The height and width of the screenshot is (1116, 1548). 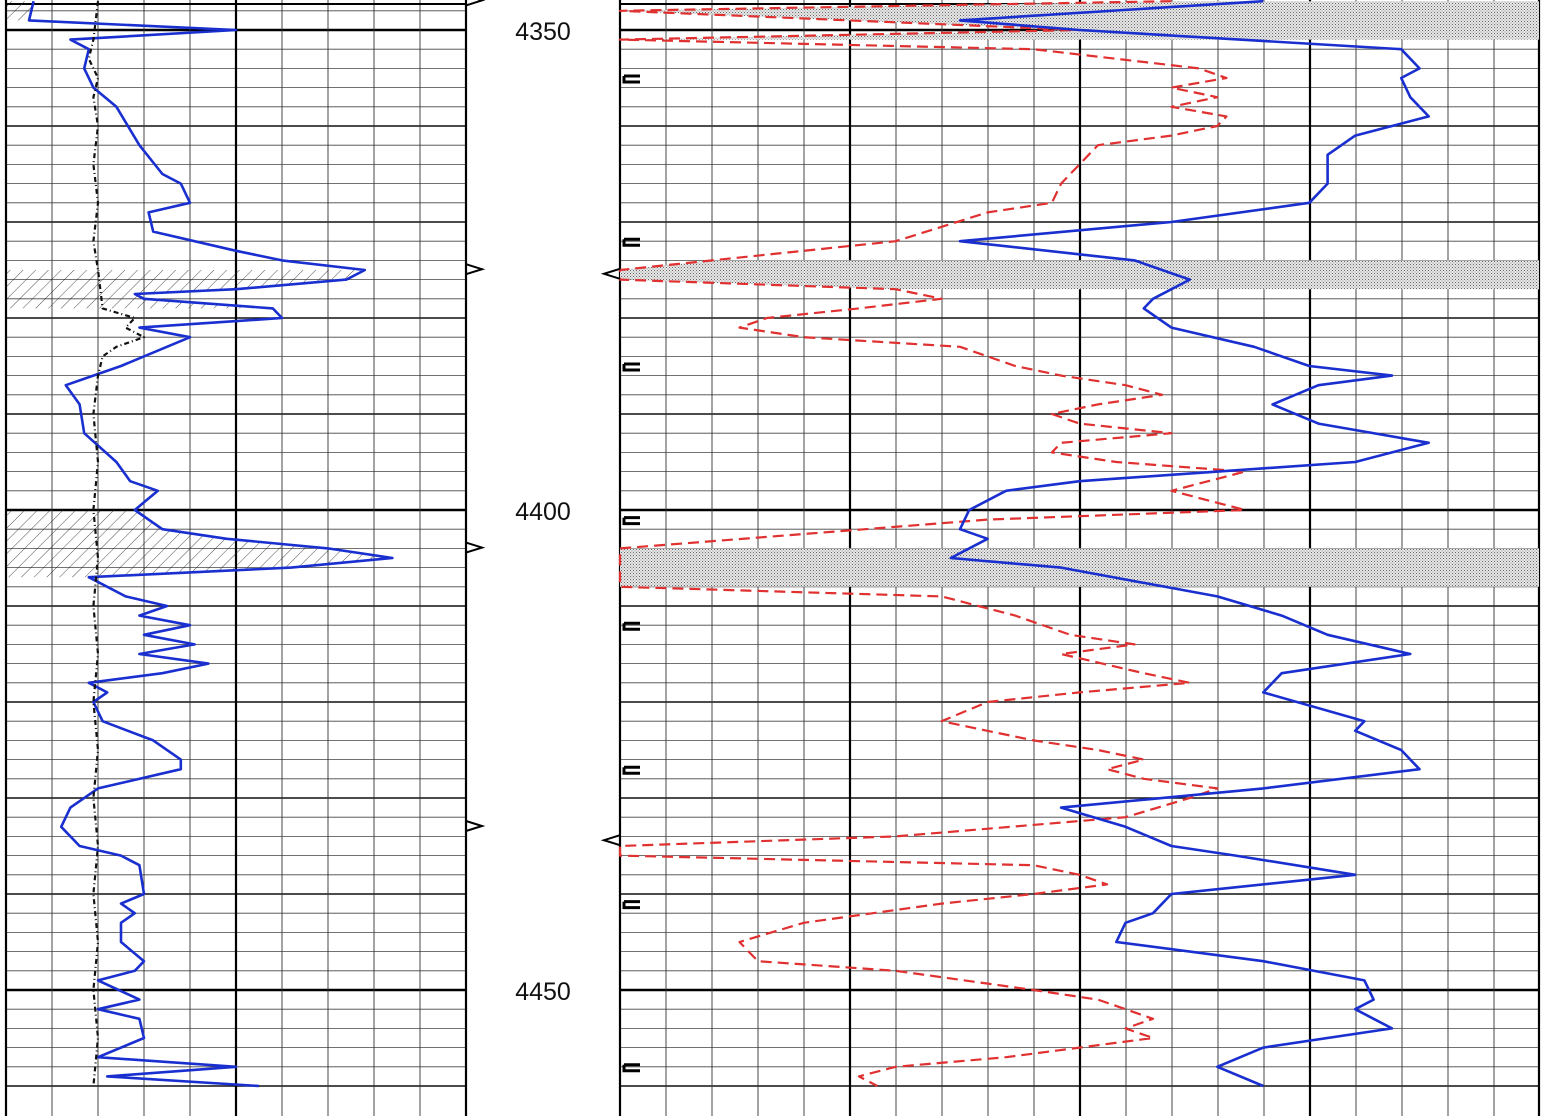 I want to click on curve-series, so click(x=116, y=544).